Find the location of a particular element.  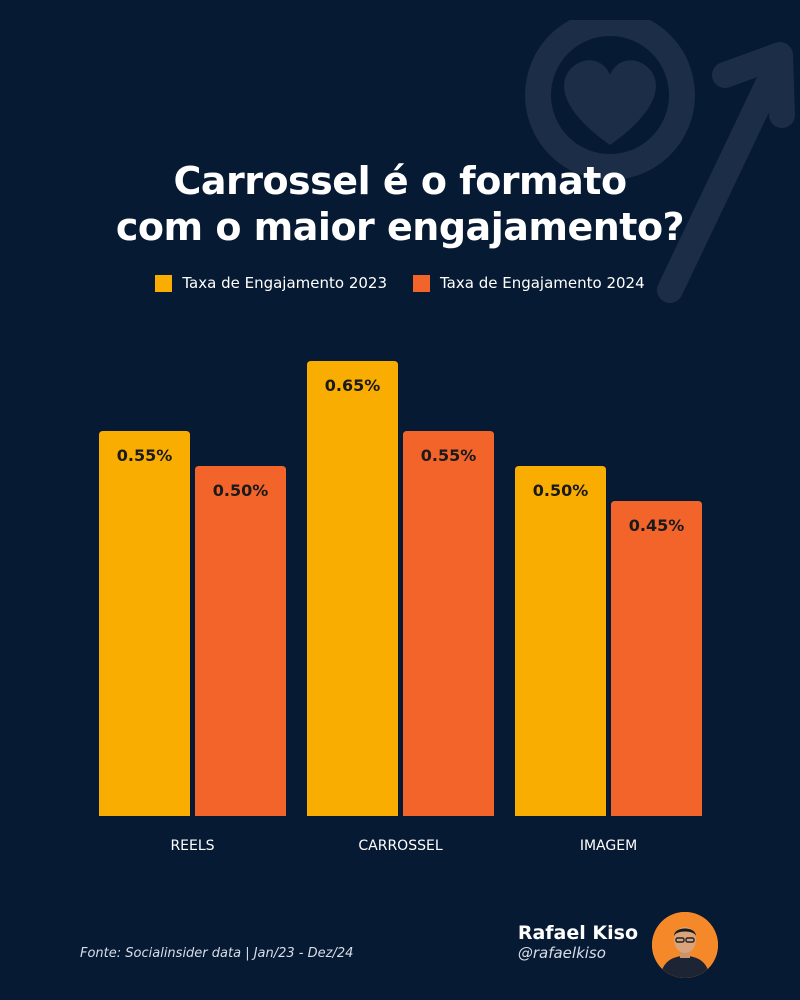

category-label: REELS is located at coordinates (192, 846).